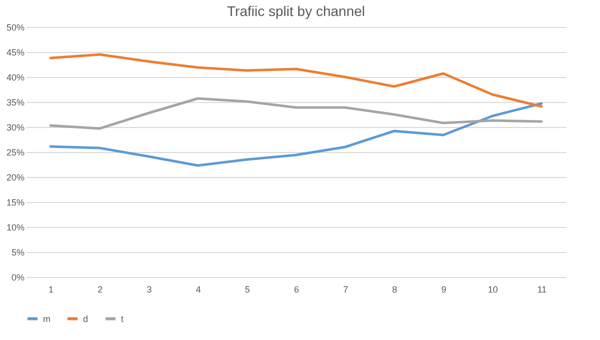 Image resolution: width=600 pixels, height=340 pixels. Describe the element at coordinates (15, 177) in the screenshot. I see `y-tick-label: 20%` at that location.